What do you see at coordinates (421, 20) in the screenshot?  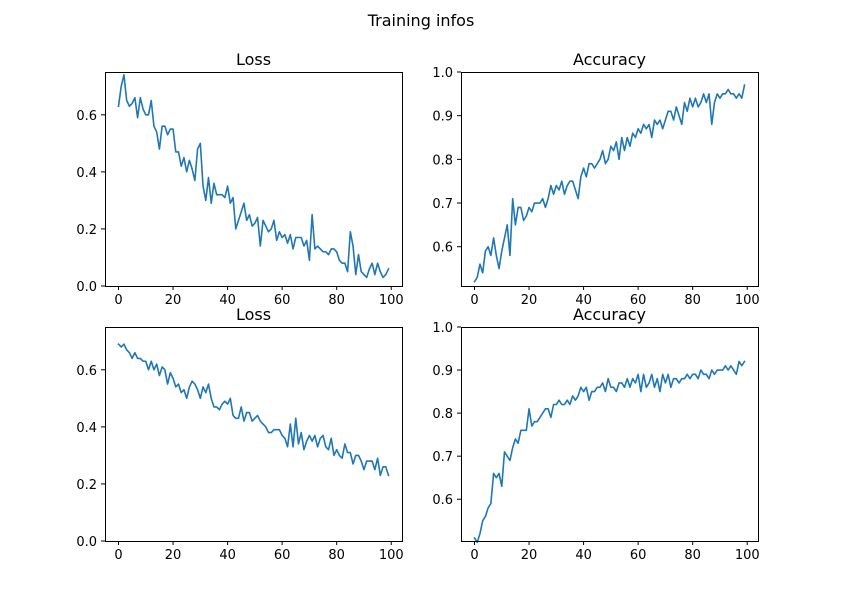 I see `figure-title: Training infos` at bounding box center [421, 20].